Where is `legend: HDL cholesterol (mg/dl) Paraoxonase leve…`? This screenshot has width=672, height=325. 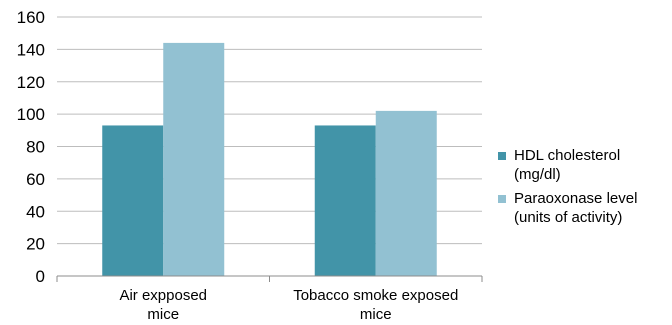
legend: HDL cholesterol (mg/dl) Paraoxonase leve… is located at coordinates (583, 189).